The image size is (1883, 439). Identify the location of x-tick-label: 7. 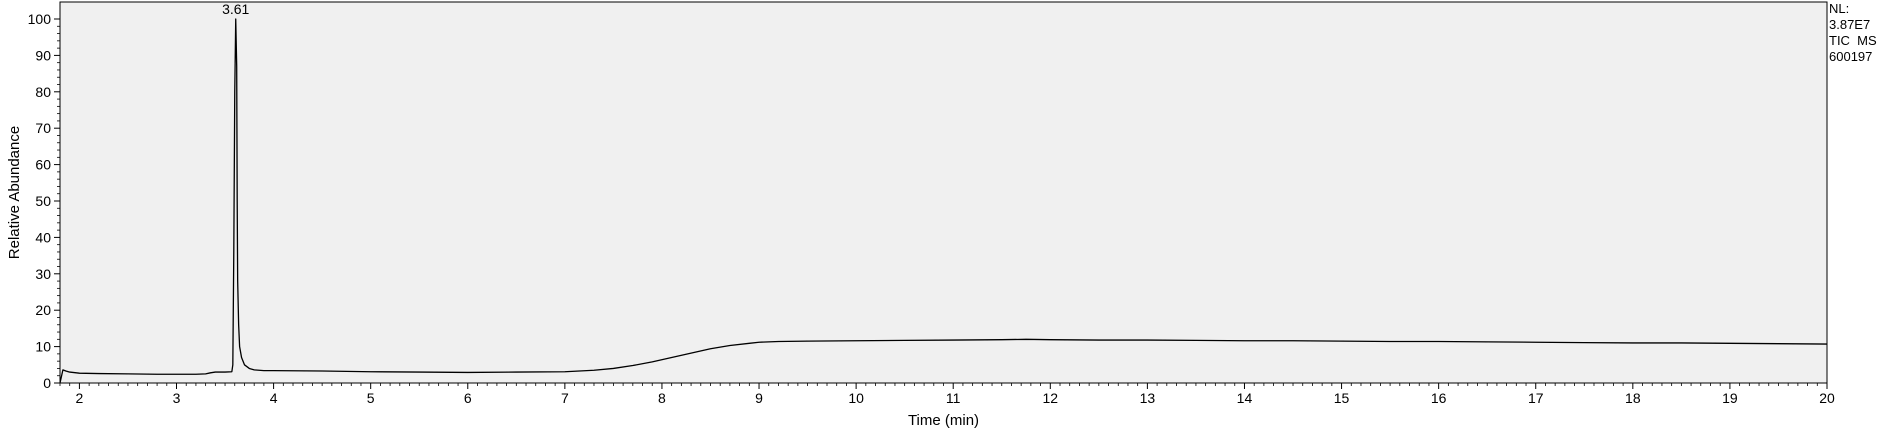
(565, 398).